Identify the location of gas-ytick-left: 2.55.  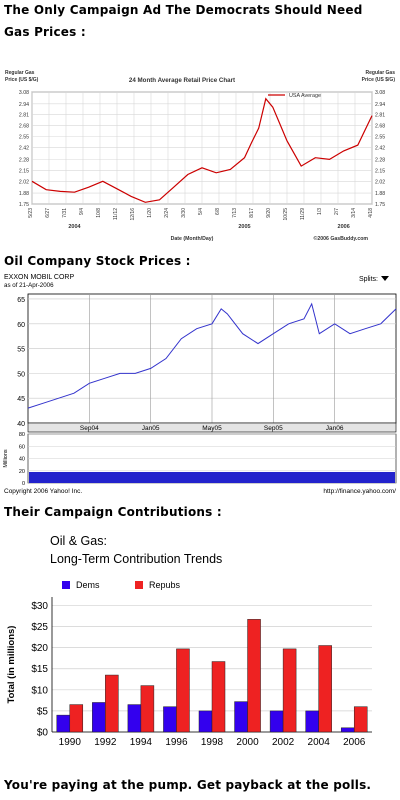
(24, 138).